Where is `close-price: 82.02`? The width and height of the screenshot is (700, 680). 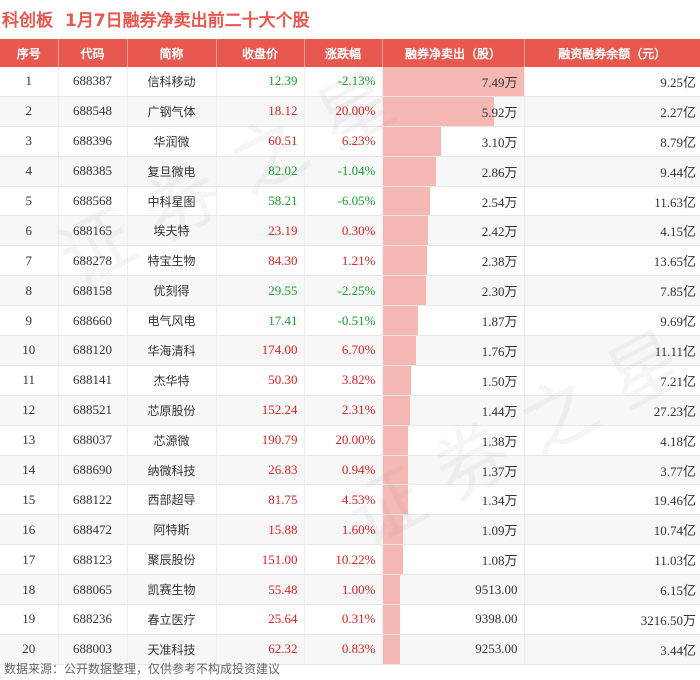 close-price: 82.02 is located at coordinates (260, 171).